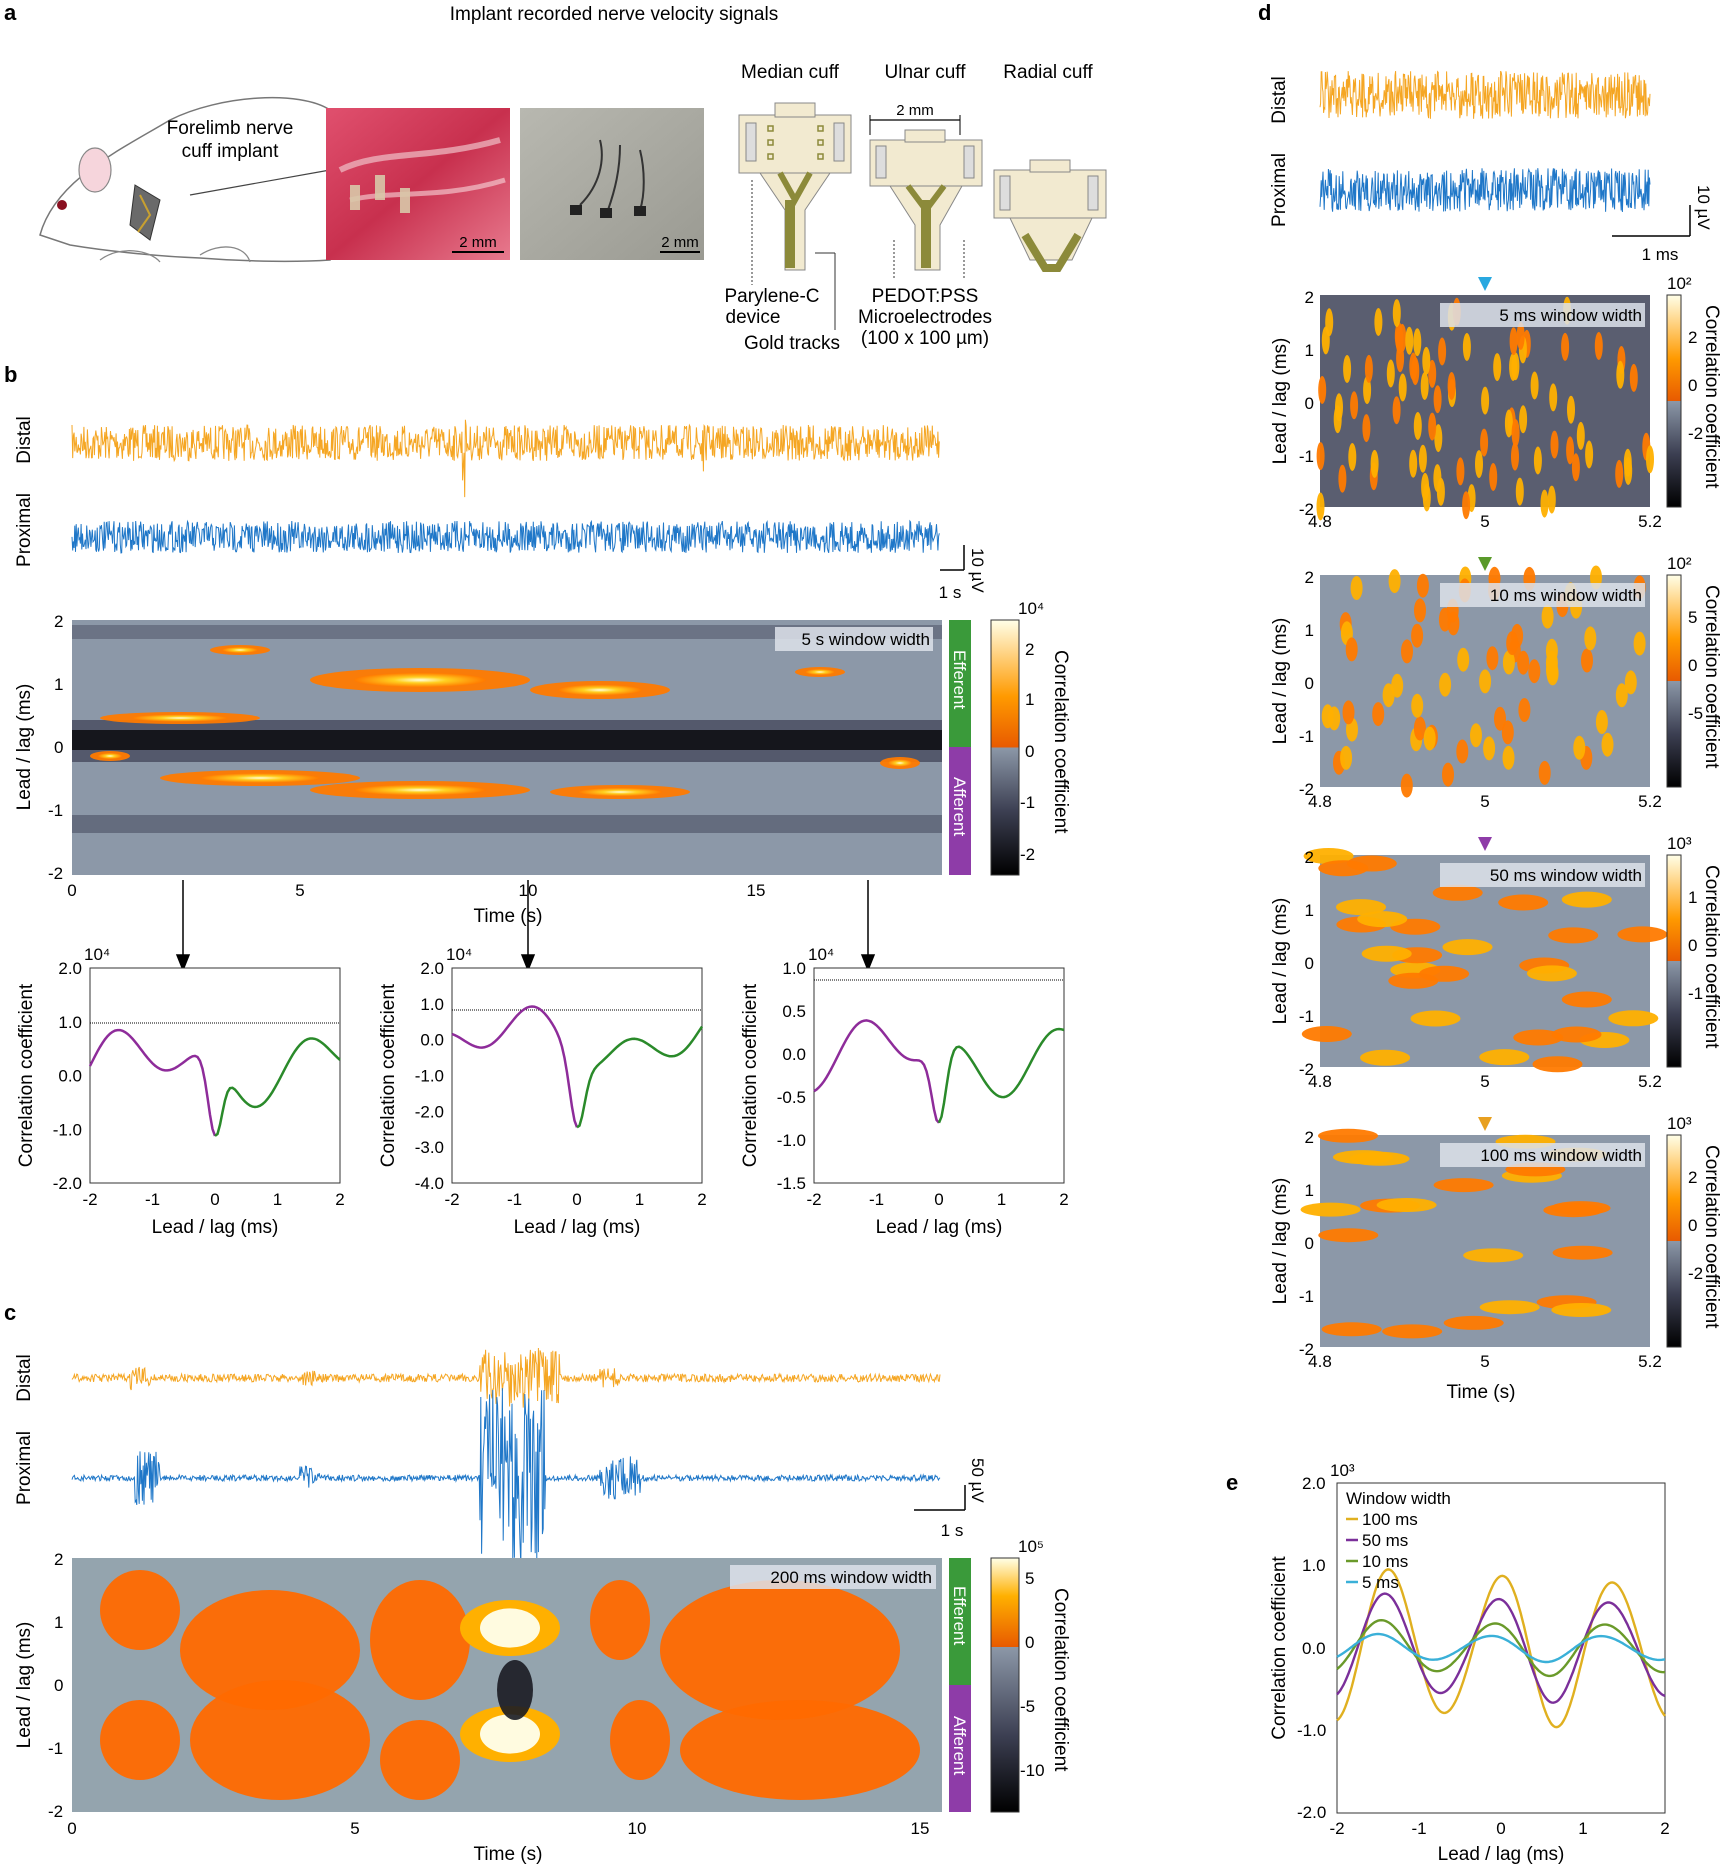 This screenshot has width=1725, height=1869. What do you see at coordinates (614, 14) in the screenshot?
I see `panel-a-title: Implant recorded nerve velocity signals` at bounding box center [614, 14].